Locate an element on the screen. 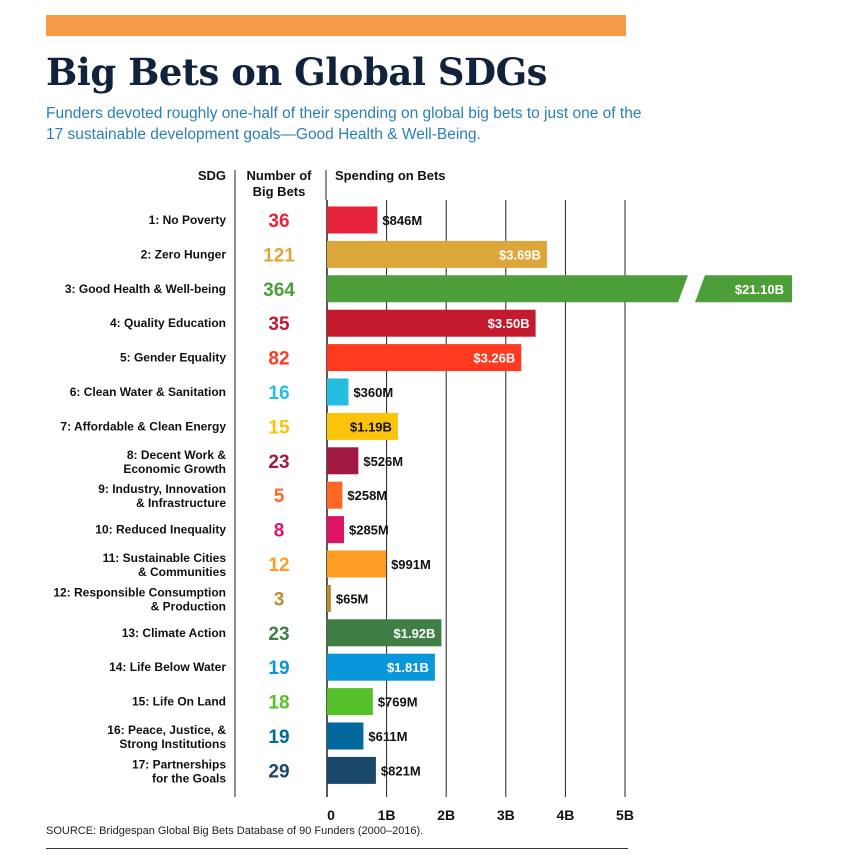 The width and height of the screenshot is (843, 868). value-label: $1.81B is located at coordinates (408, 667).